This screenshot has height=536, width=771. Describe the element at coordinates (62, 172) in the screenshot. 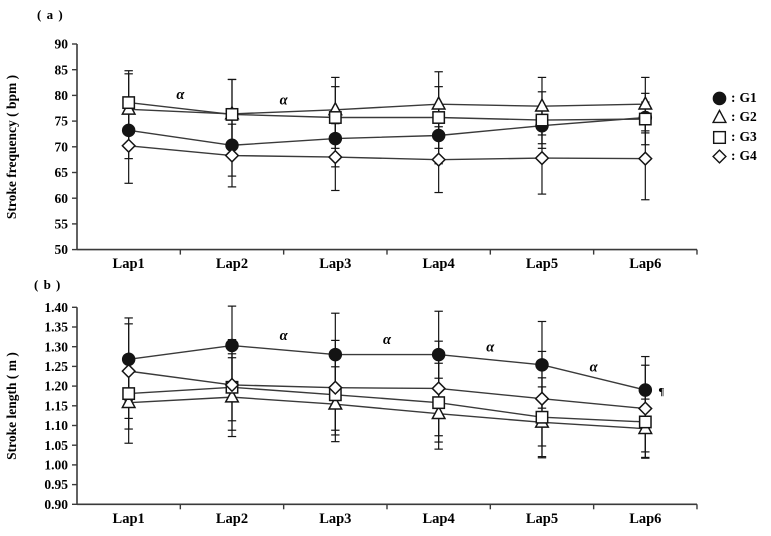

I see `y-tick-label: 65` at that location.